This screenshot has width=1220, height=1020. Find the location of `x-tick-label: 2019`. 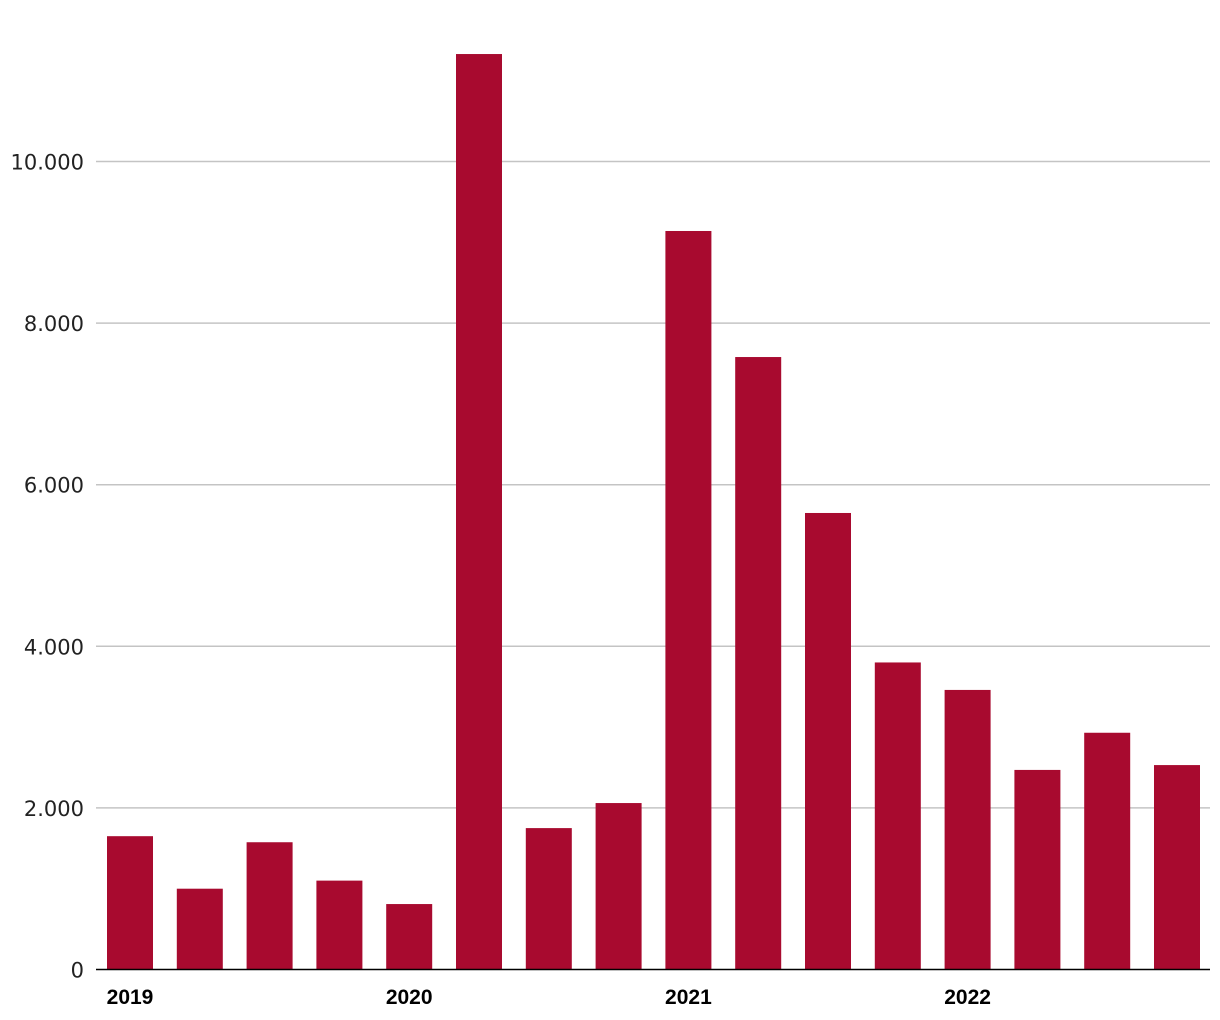

x-tick-label: 2019 is located at coordinates (130, 997).